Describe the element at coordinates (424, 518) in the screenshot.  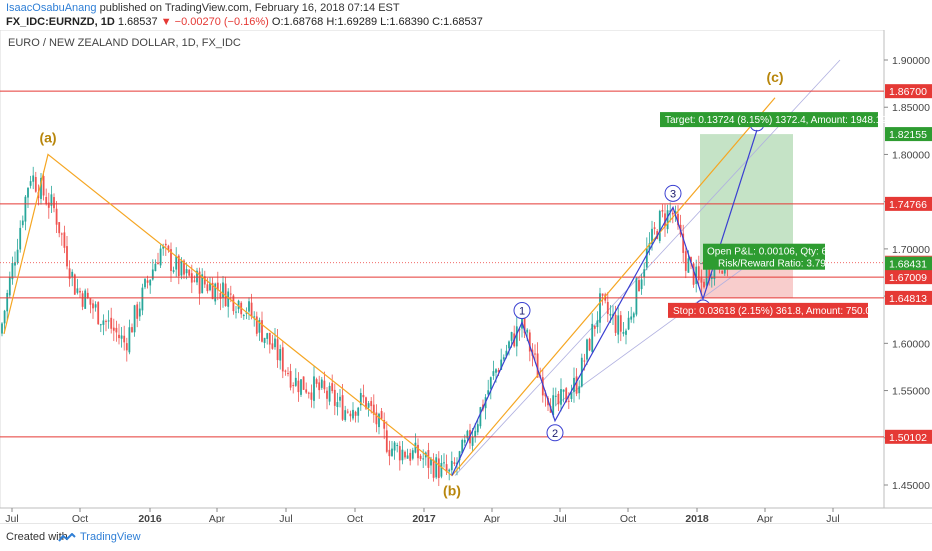
I see `x-tick-label: 2017` at that location.